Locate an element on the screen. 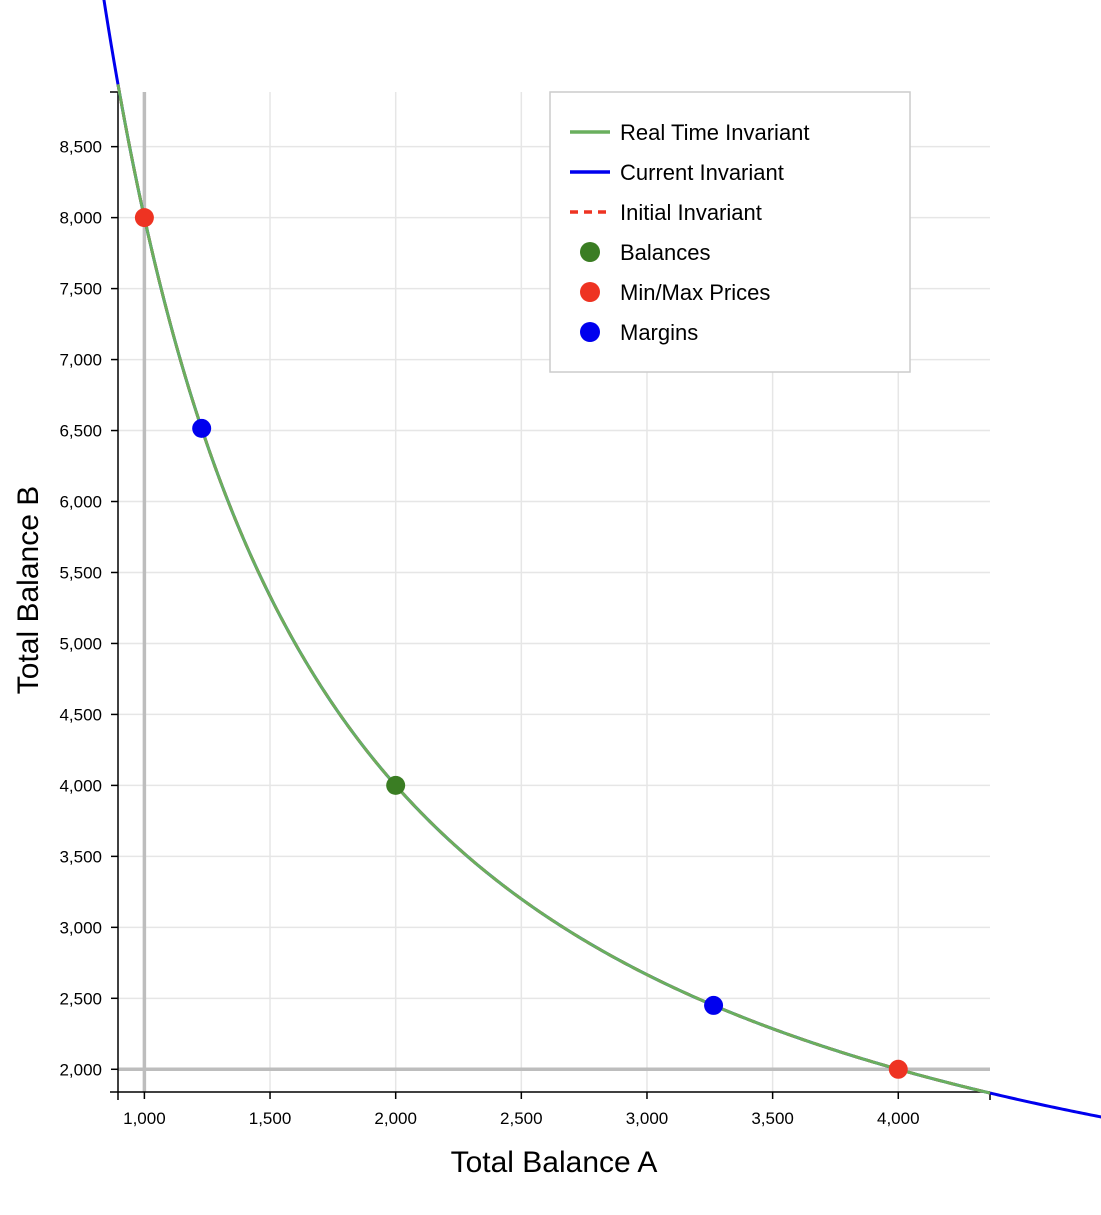 The height and width of the screenshot is (1215, 1101). legend-label: Margins is located at coordinates (659, 332).